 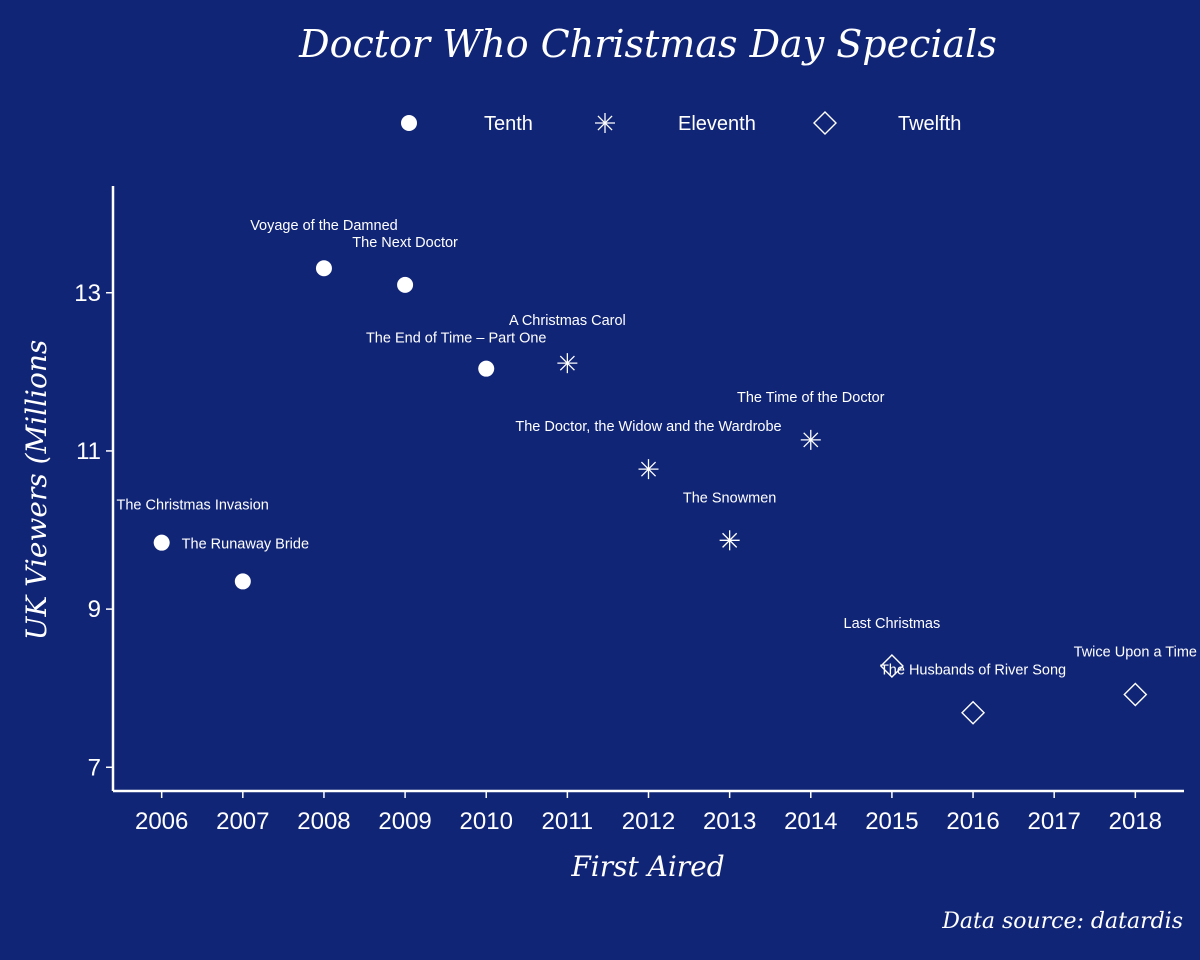 I want to click on point-label: Twice Upon a Time, so click(x=1135, y=653).